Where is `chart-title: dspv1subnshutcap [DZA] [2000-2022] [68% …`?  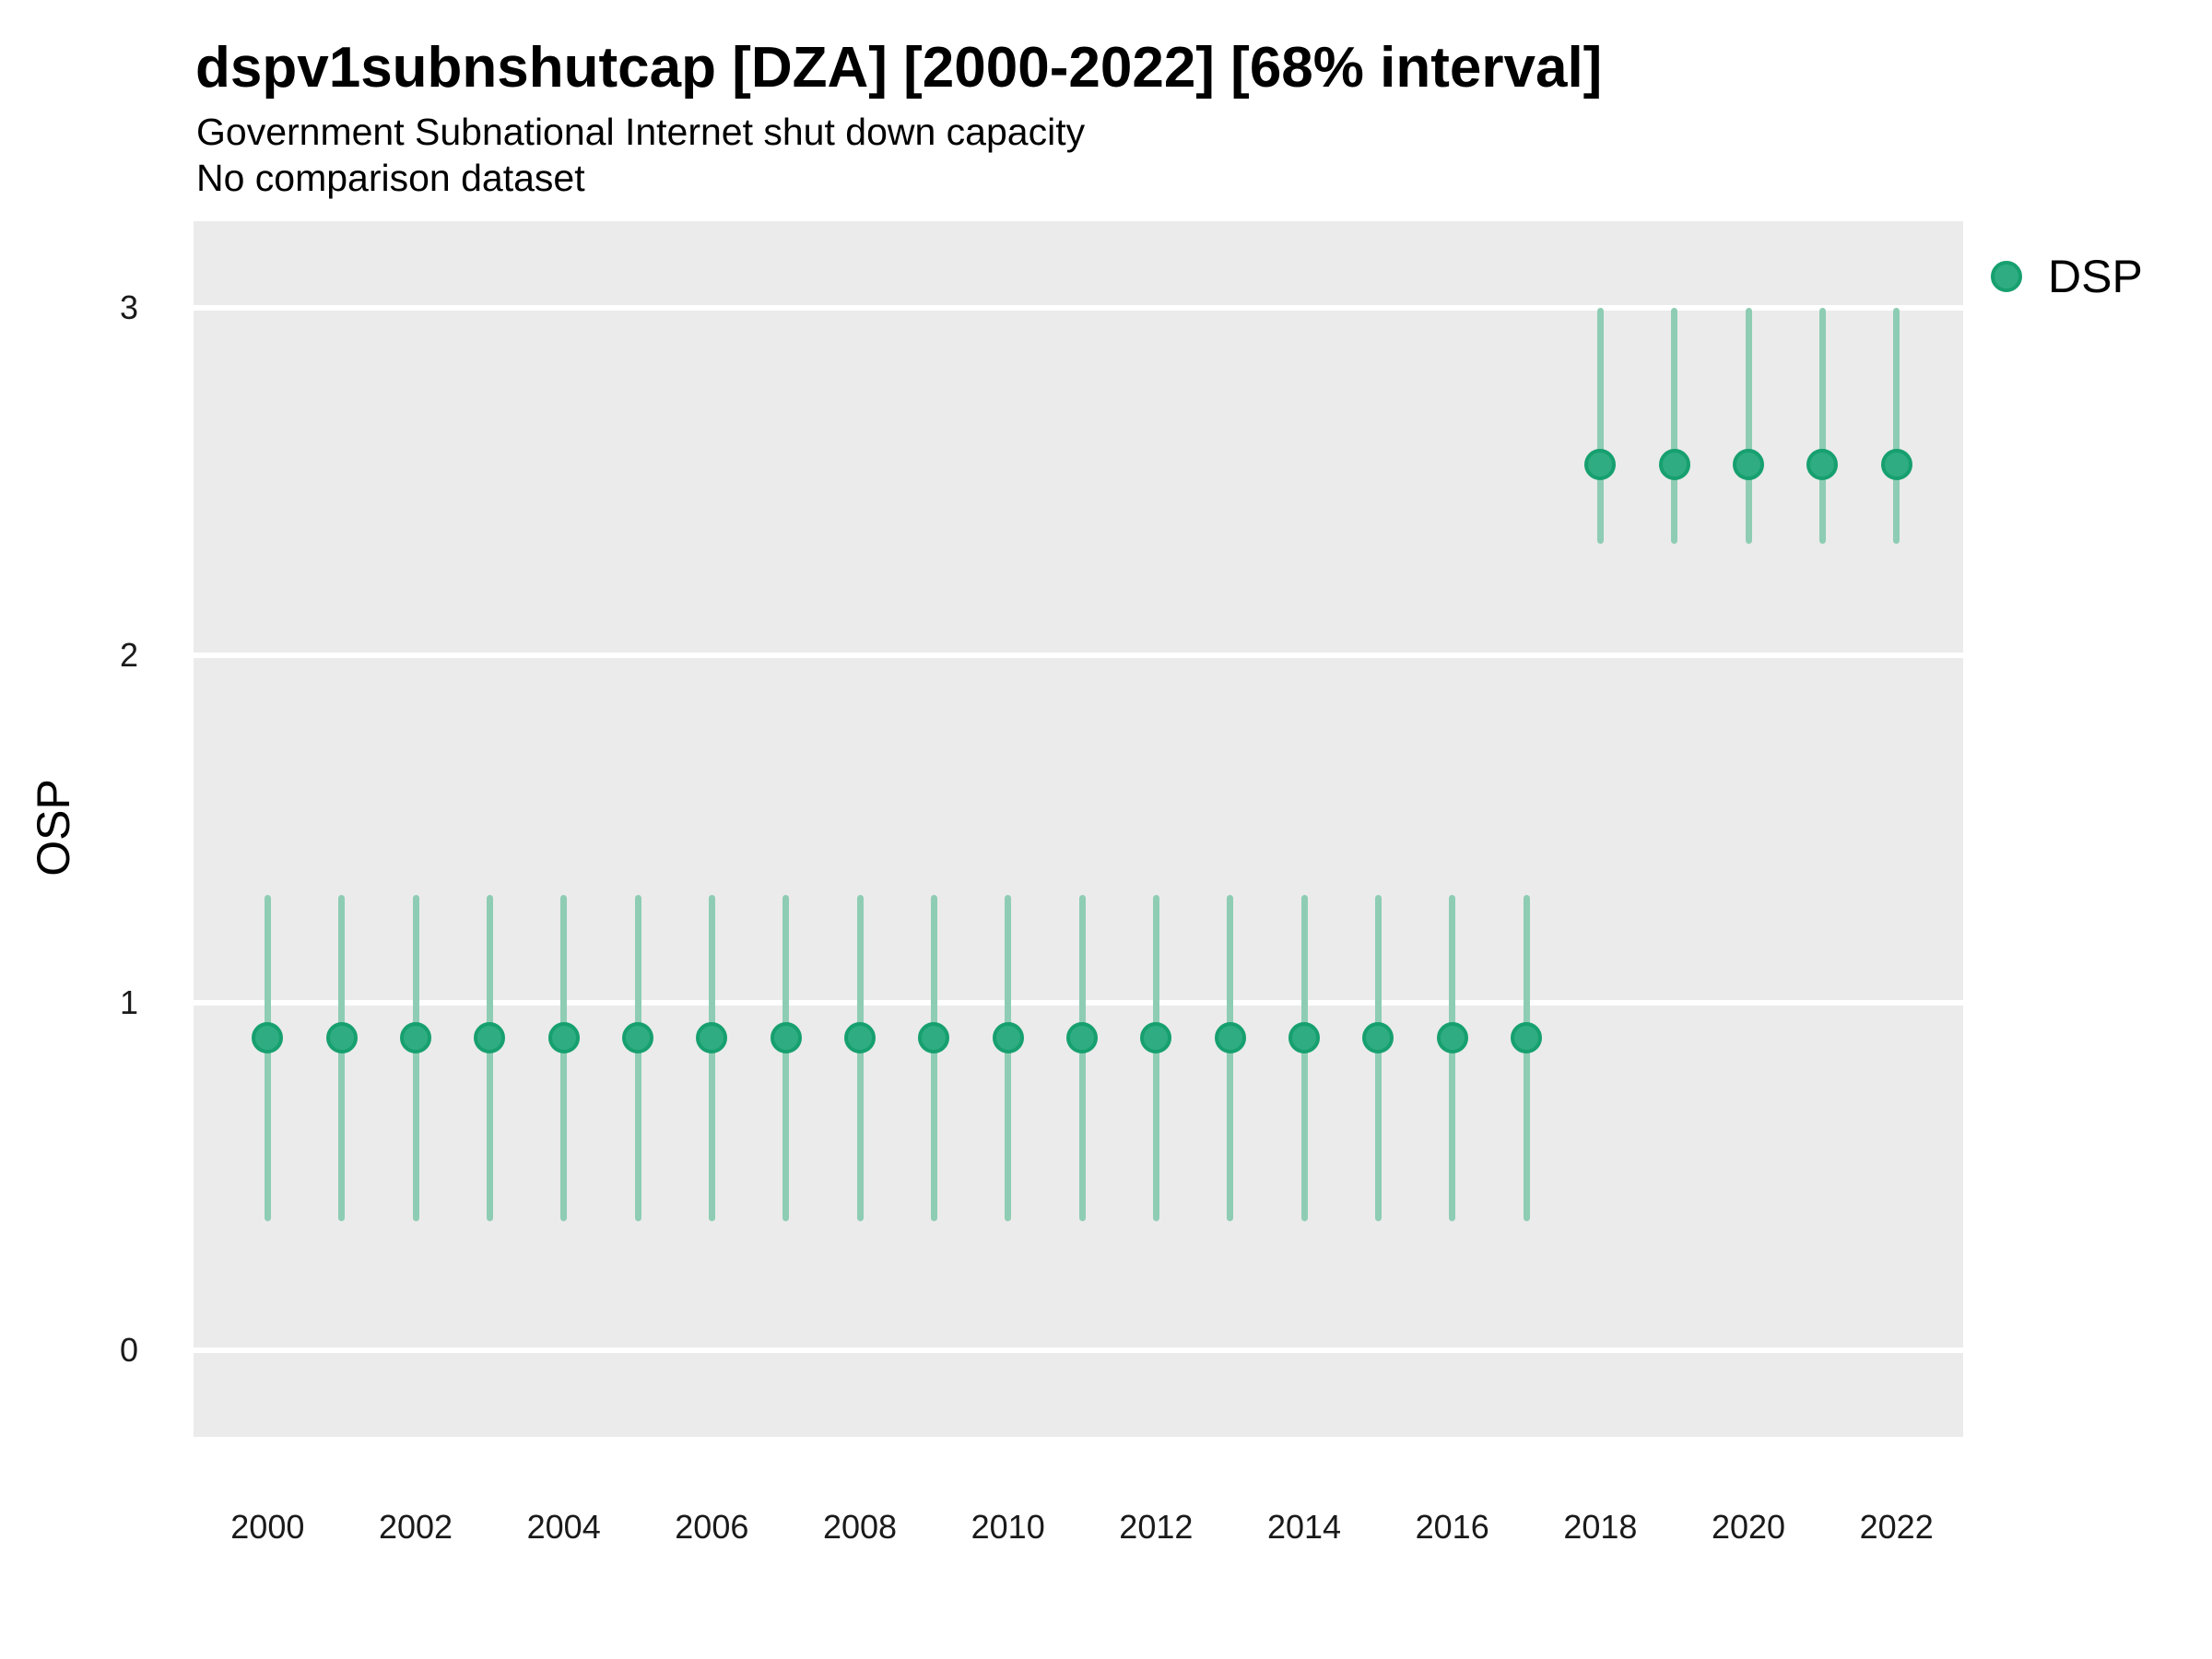
chart-title: dspv1subnshutcap [DZA] [2000-2022] [68% … is located at coordinates (899, 68).